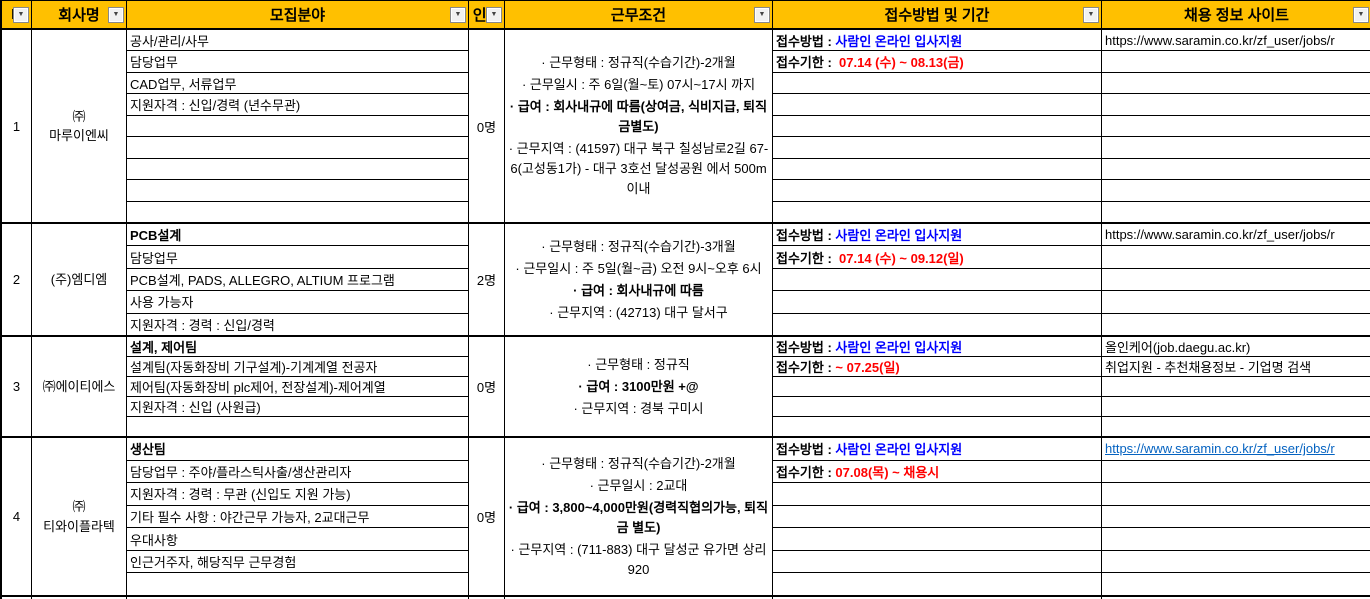  What do you see at coordinates (17, 516) in the screenshot?
I see `cell-row-number: 4` at bounding box center [17, 516].